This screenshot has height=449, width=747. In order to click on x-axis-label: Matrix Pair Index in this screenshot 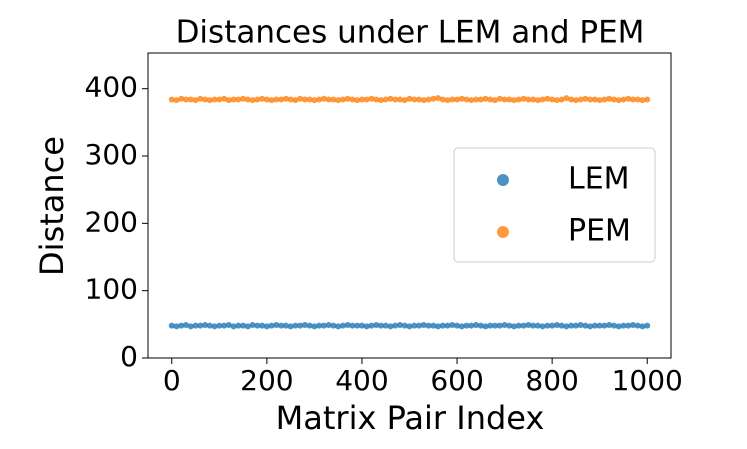, I will do `click(410, 418)`.